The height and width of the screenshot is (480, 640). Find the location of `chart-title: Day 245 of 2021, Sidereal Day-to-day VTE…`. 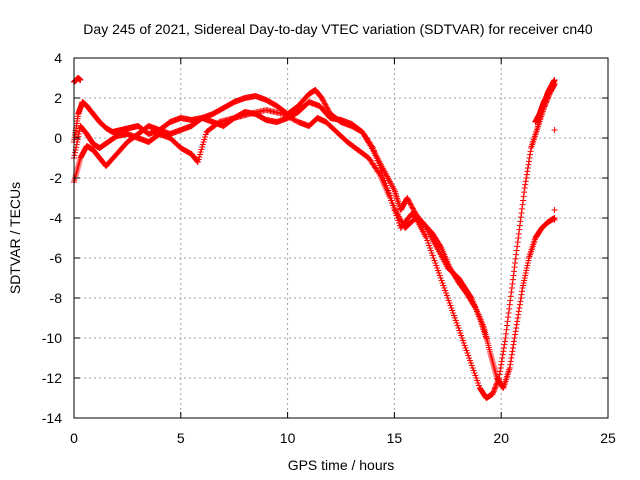

chart-title: Day 245 of 2021, Sidereal Day-to-day VTE… is located at coordinates (338, 29).